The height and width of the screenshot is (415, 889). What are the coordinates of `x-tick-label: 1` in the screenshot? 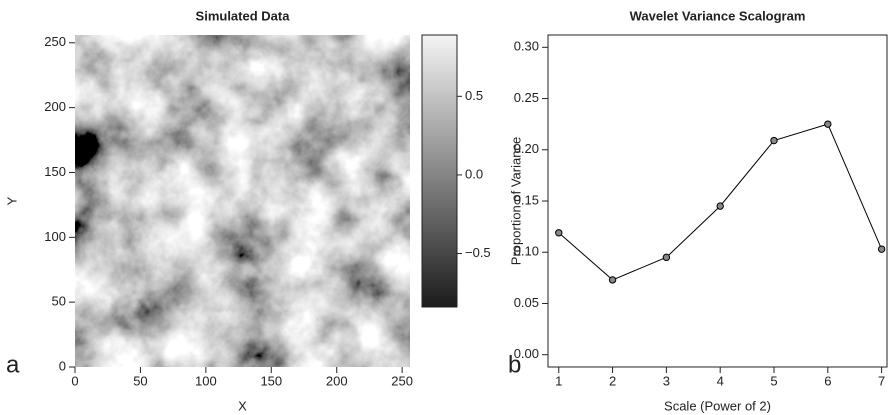 It's located at (558, 380).